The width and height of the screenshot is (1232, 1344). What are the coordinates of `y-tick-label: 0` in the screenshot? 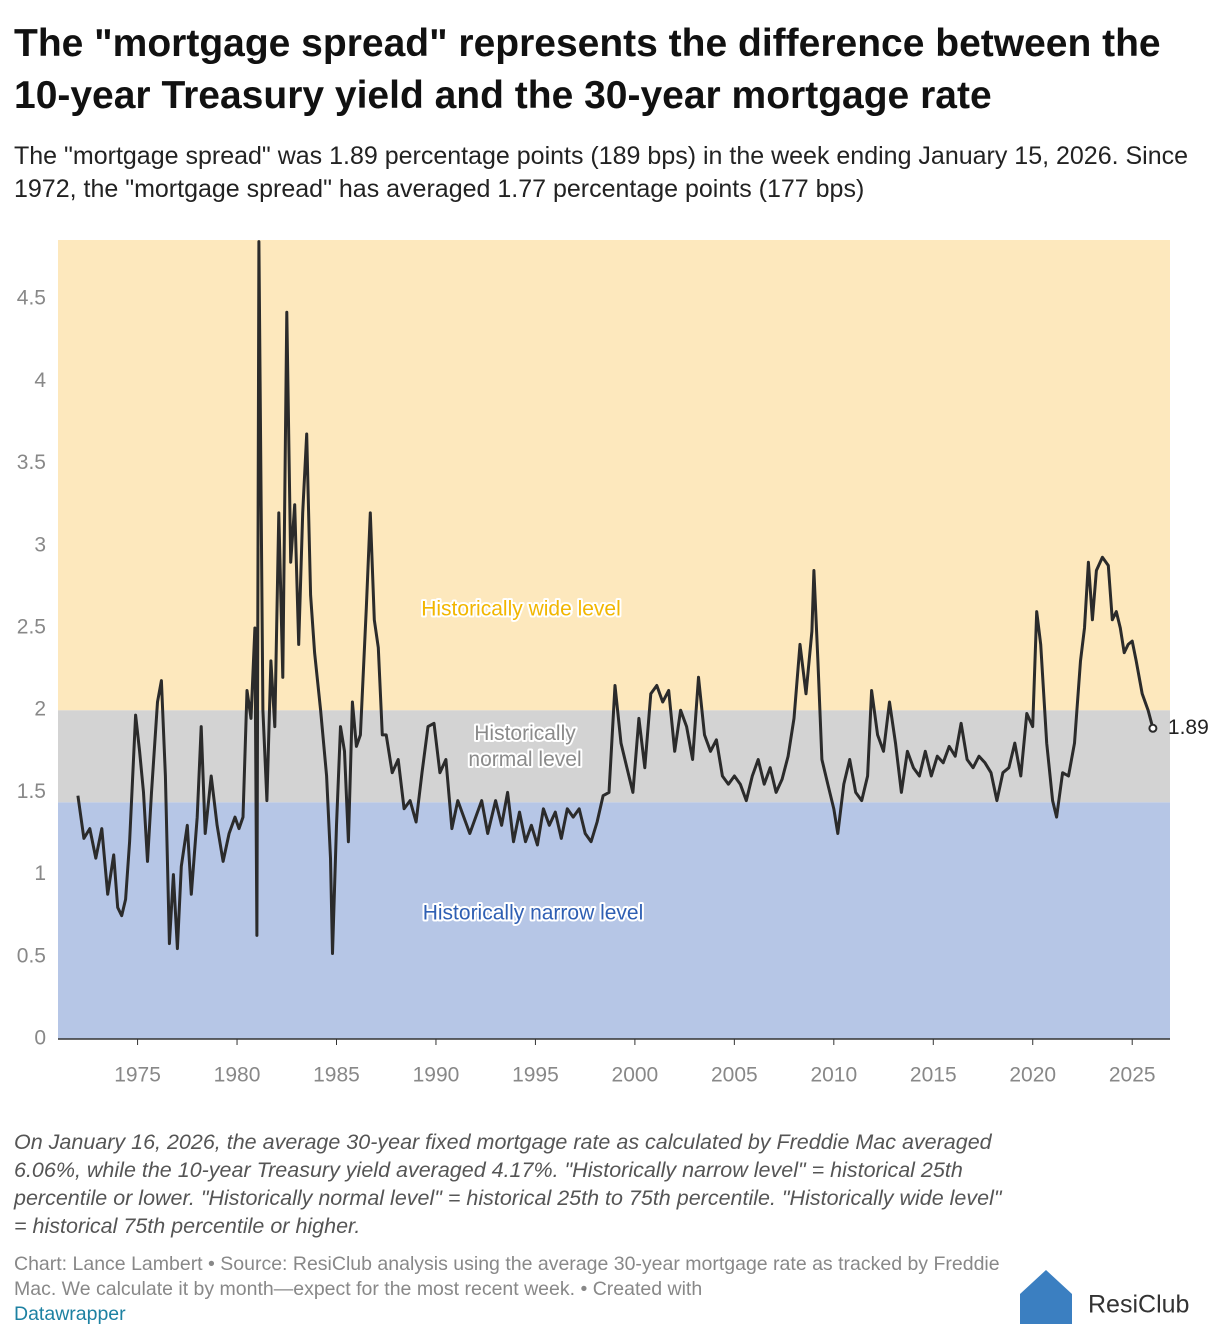 It's located at (40, 1038).